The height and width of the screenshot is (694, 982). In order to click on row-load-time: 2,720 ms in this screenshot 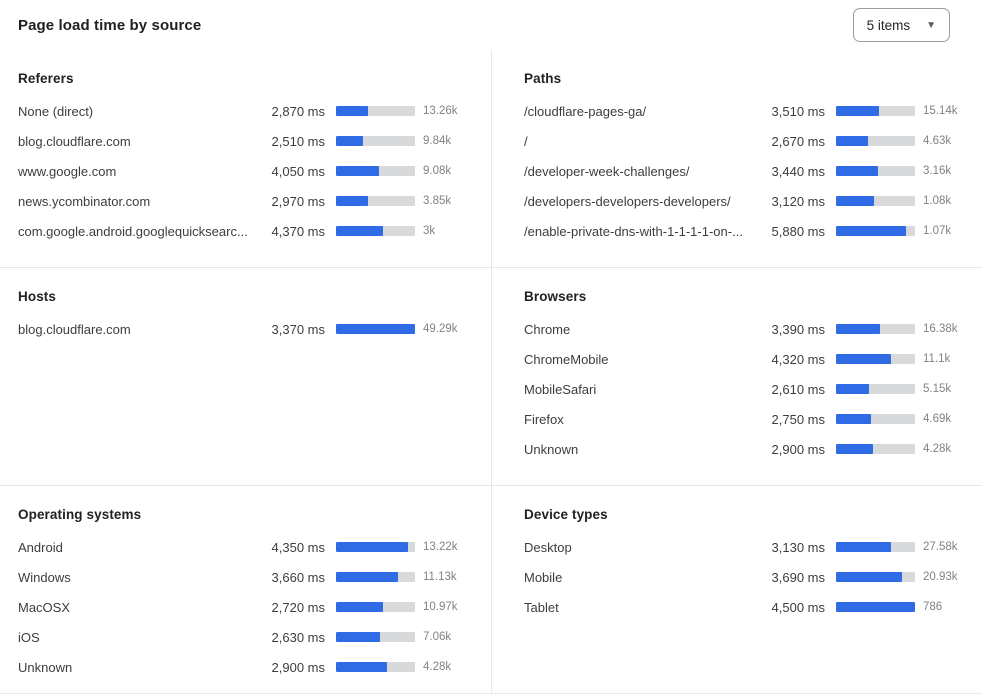, I will do `click(298, 607)`.